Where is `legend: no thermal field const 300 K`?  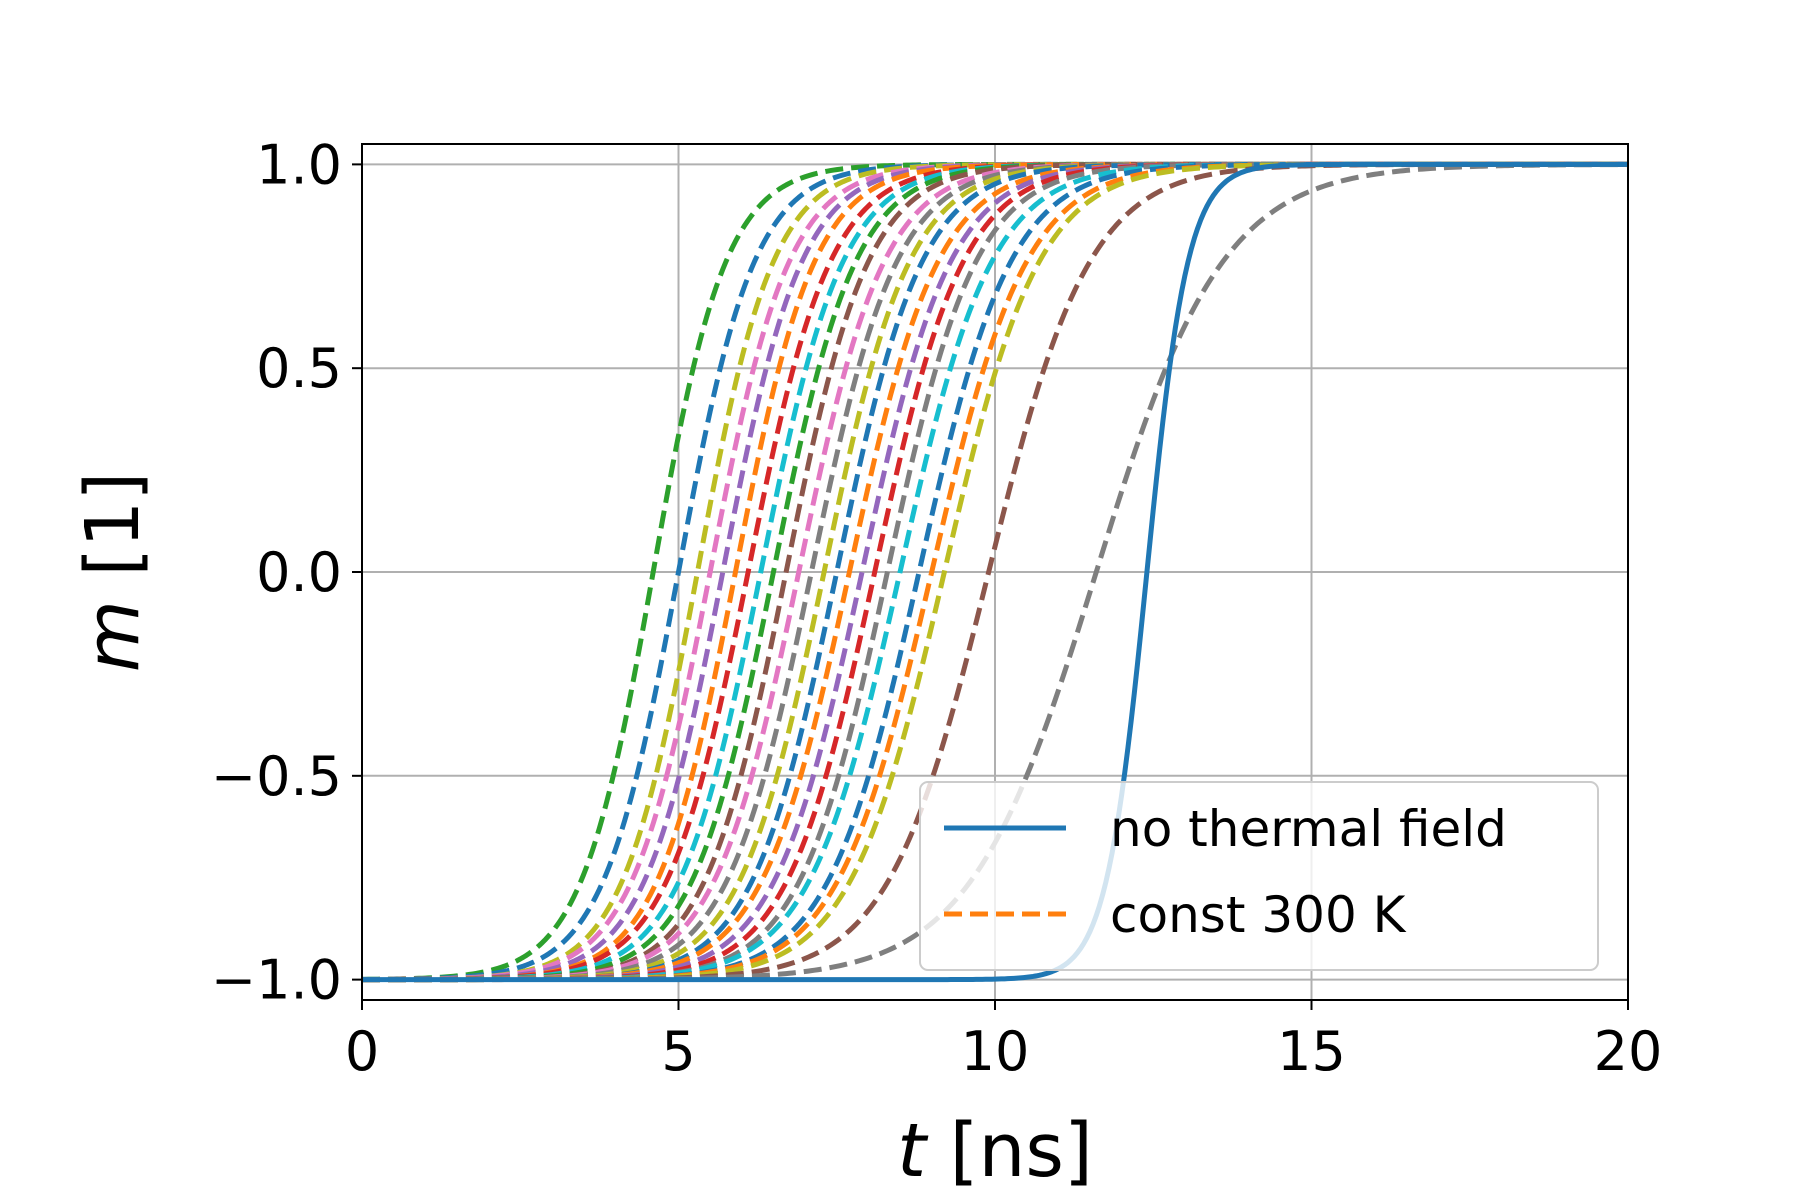
legend: no thermal field const 300 K is located at coordinates (1259, 876).